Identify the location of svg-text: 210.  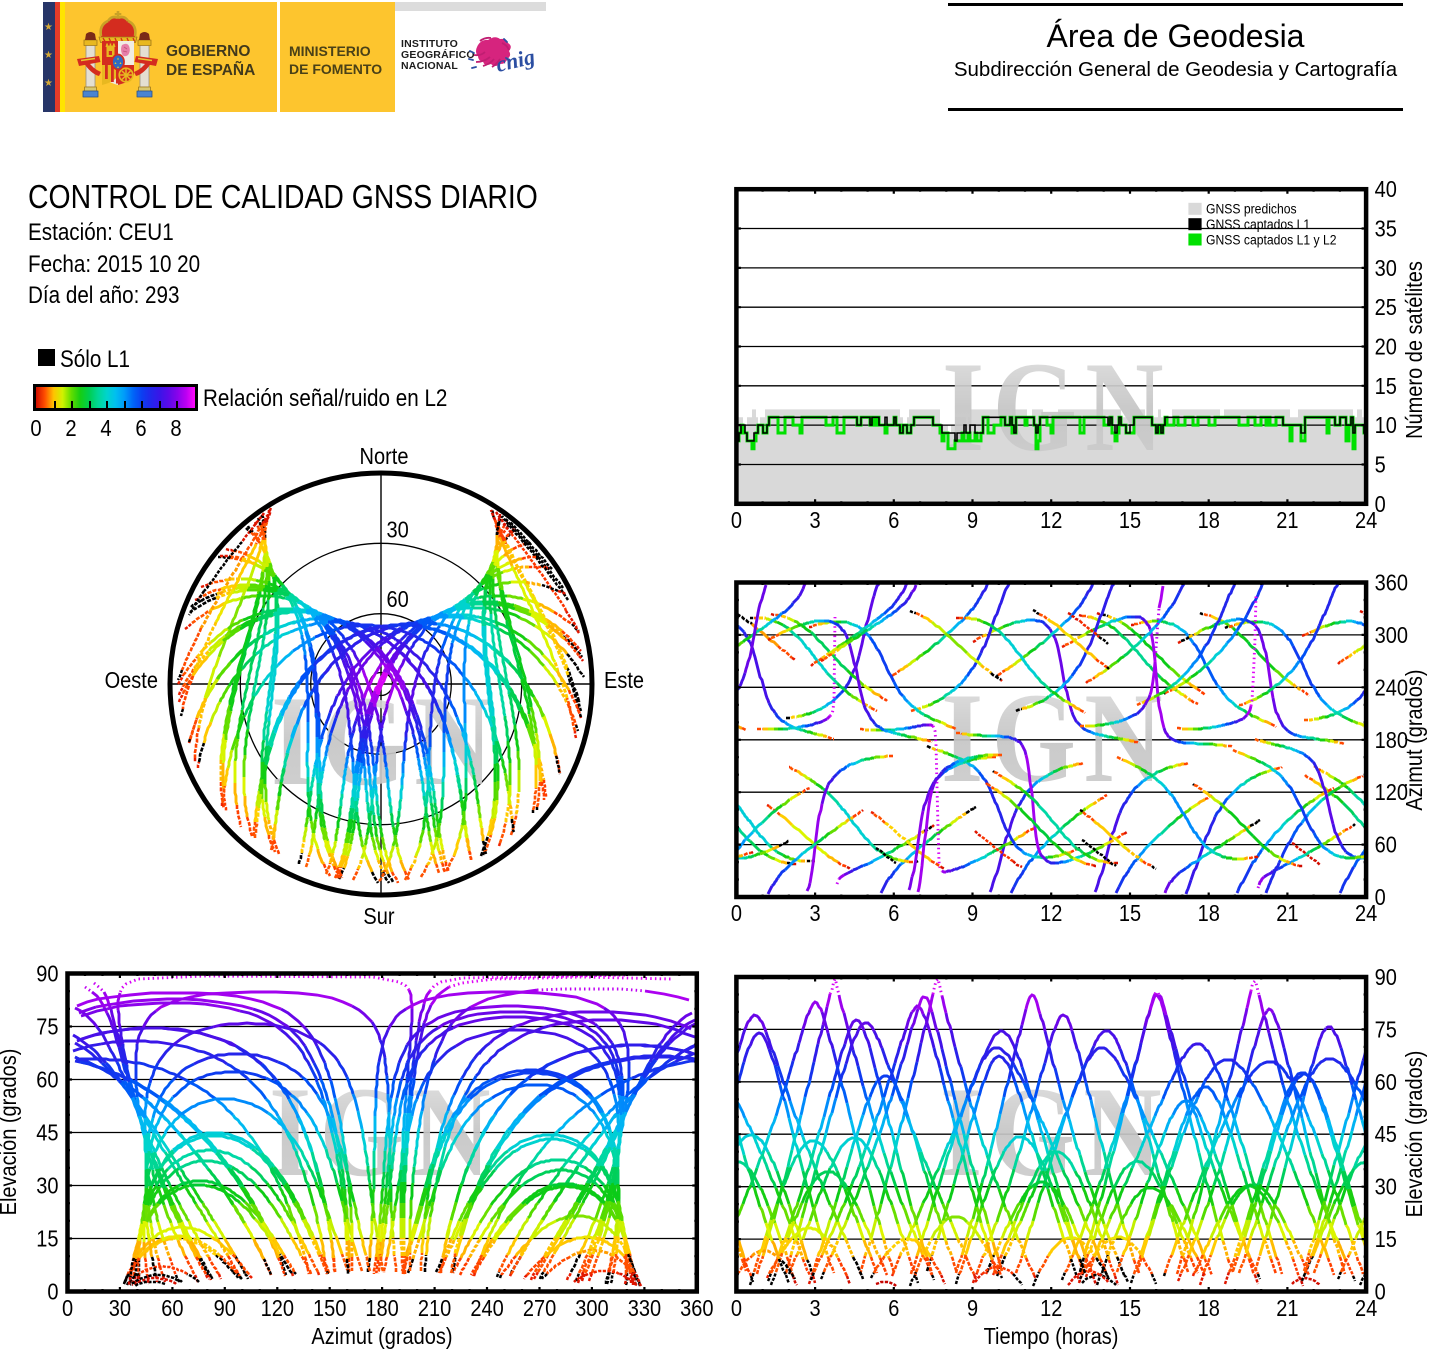
(434, 1308).